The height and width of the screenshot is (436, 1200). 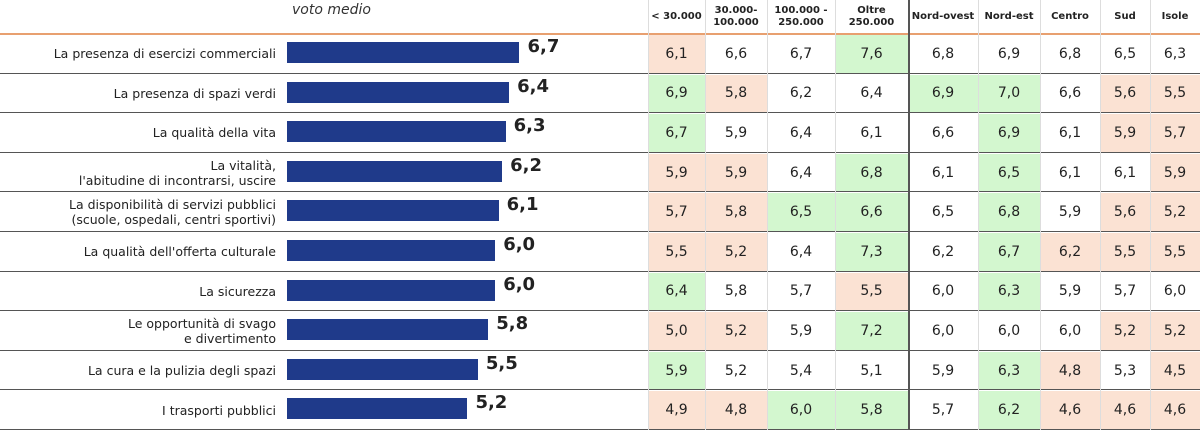 What do you see at coordinates (1009, 212) in the screenshot?
I see `cell: 6,8` at bounding box center [1009, 212].